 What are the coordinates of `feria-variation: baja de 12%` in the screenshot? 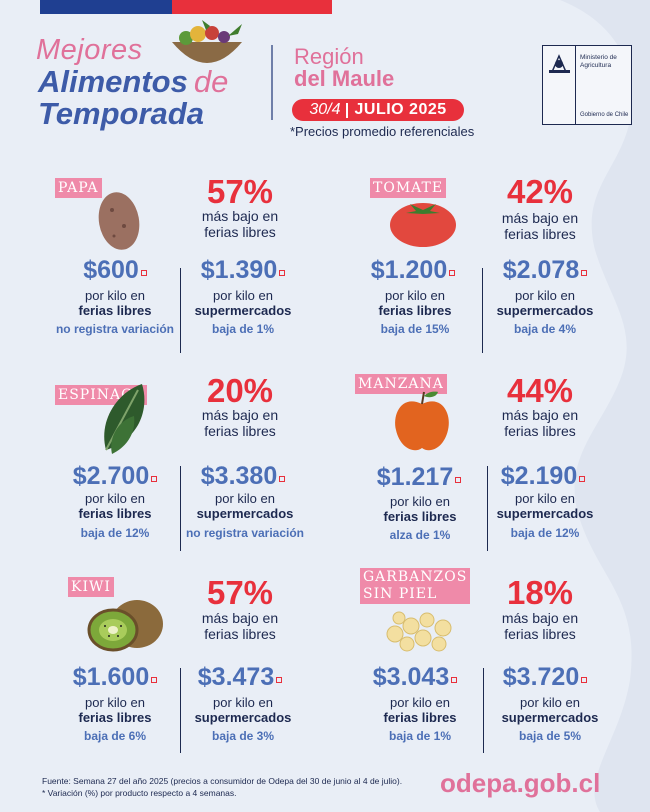 It's located at (115, 533).